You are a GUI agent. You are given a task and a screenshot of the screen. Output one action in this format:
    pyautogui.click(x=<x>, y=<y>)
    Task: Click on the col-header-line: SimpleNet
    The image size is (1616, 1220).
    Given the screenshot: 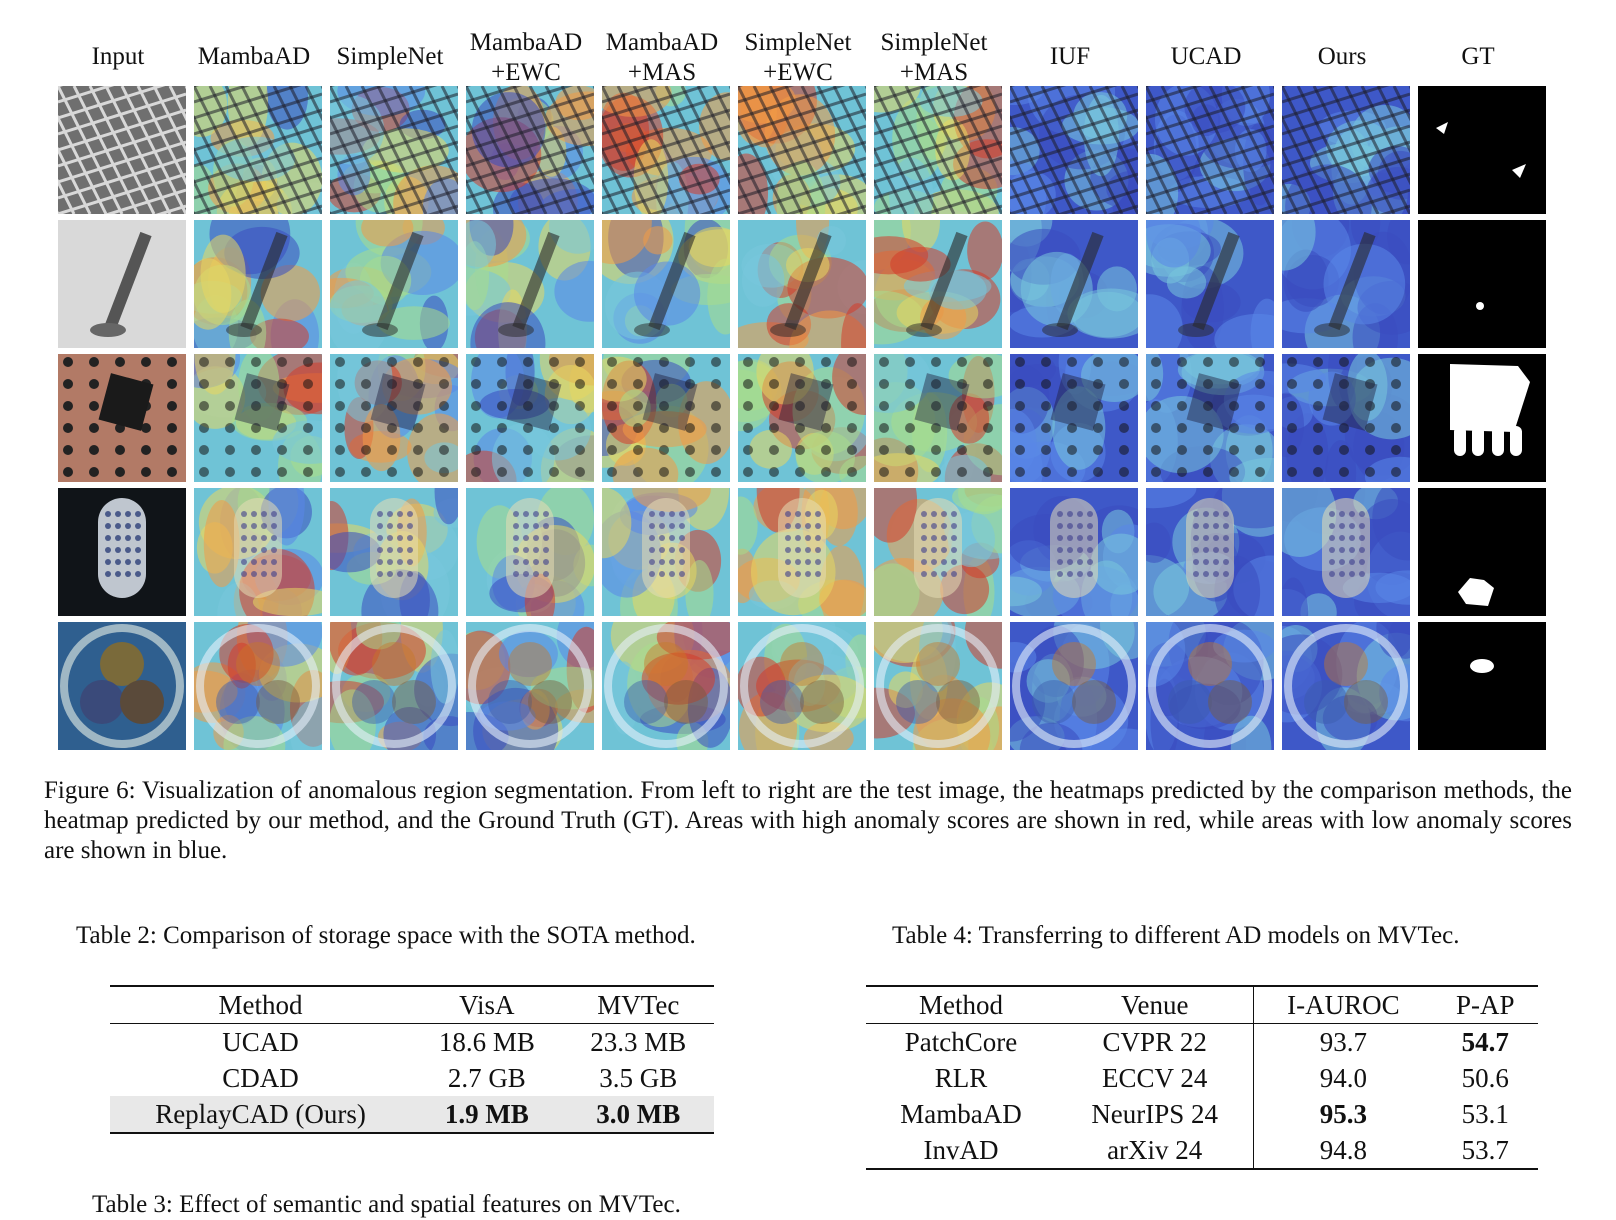 What is the action you would take?
    pyautogui.click(x=798, y=42)
    